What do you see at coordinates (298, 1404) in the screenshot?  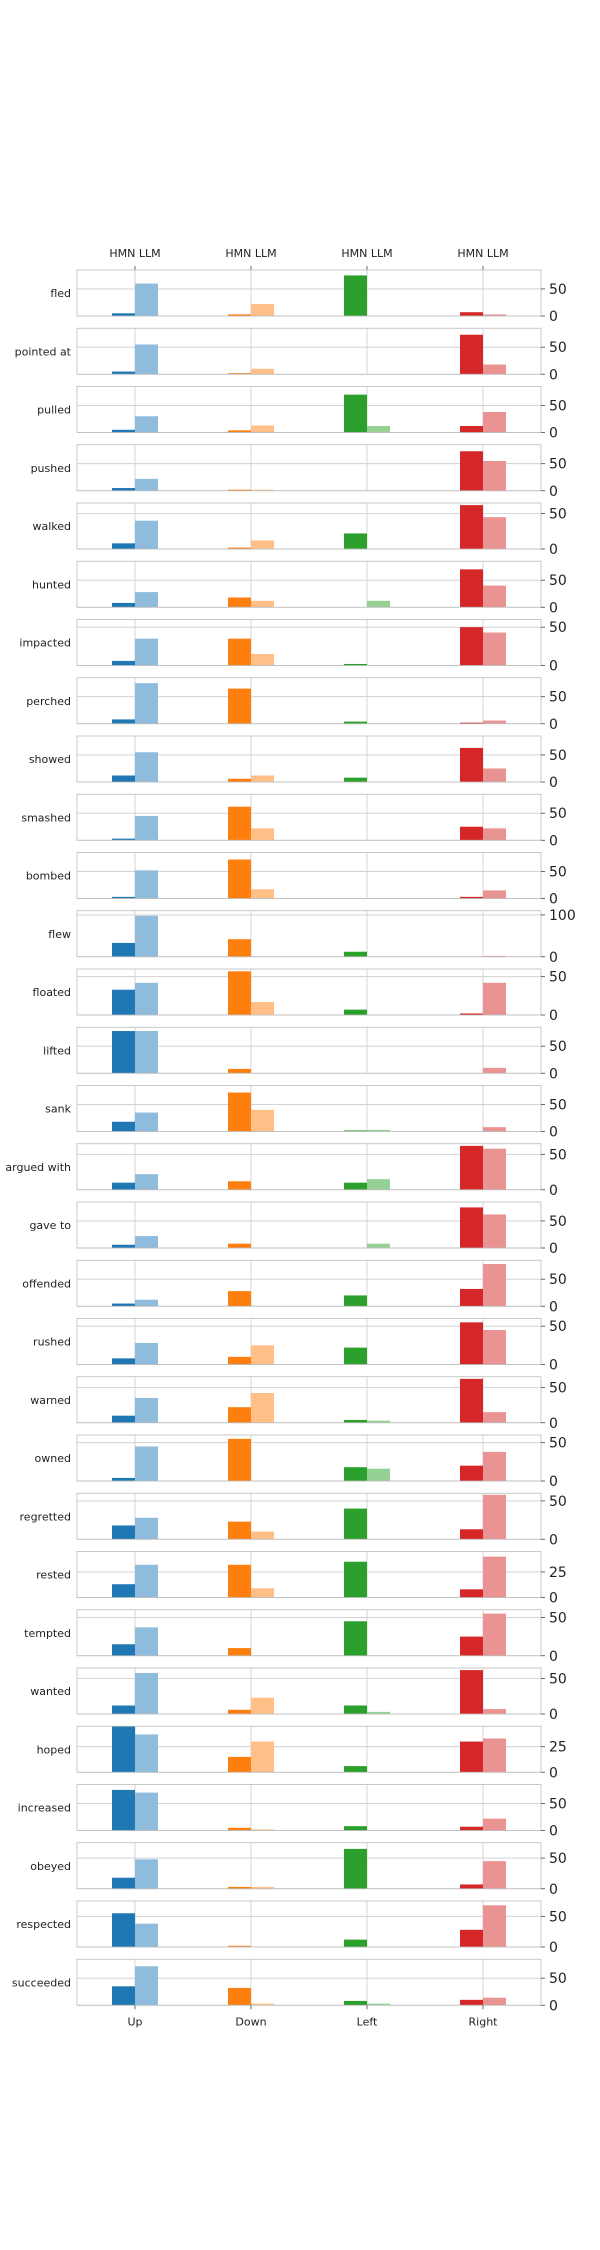 I see `panel-warned: 0 50 warned` at bounding box center [298, 1404].